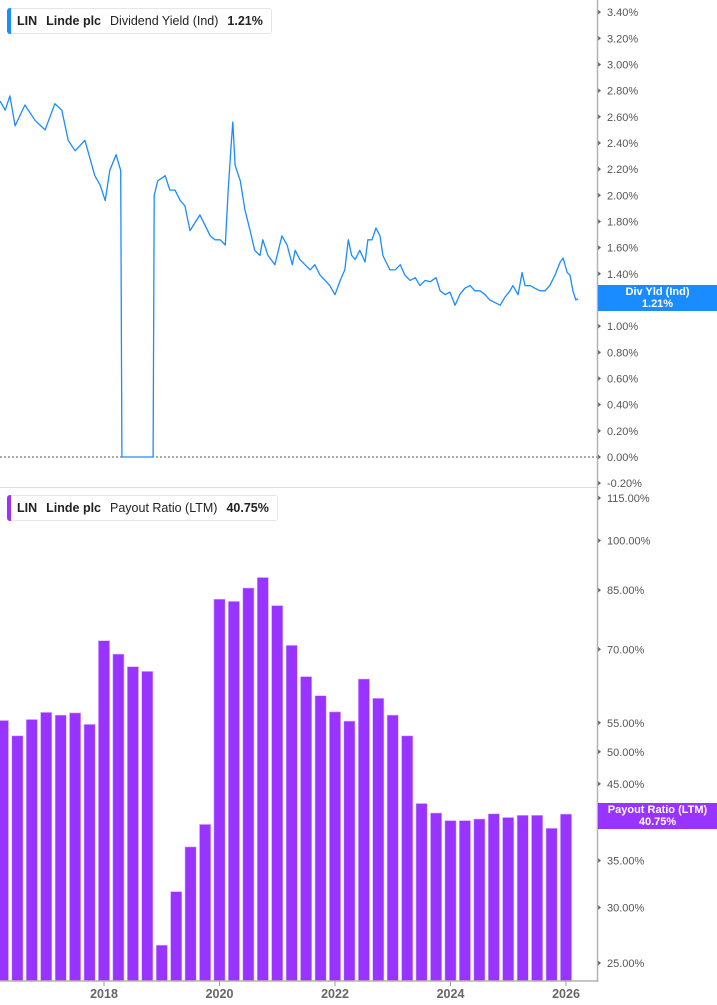 Image resolution: width=717 pixels, height=1005 pixels. I want to click on y-tick-label: 0.20%, so click(622, 432).